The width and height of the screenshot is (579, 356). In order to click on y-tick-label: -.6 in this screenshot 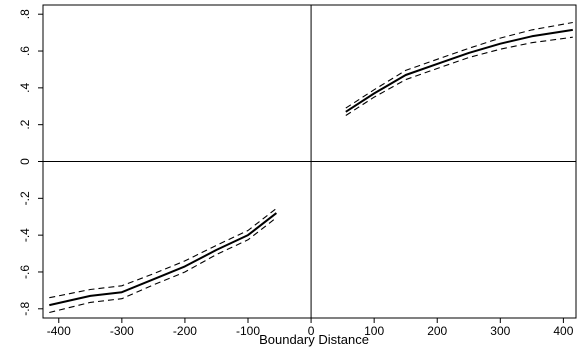, I will do `click(25, 272)`.